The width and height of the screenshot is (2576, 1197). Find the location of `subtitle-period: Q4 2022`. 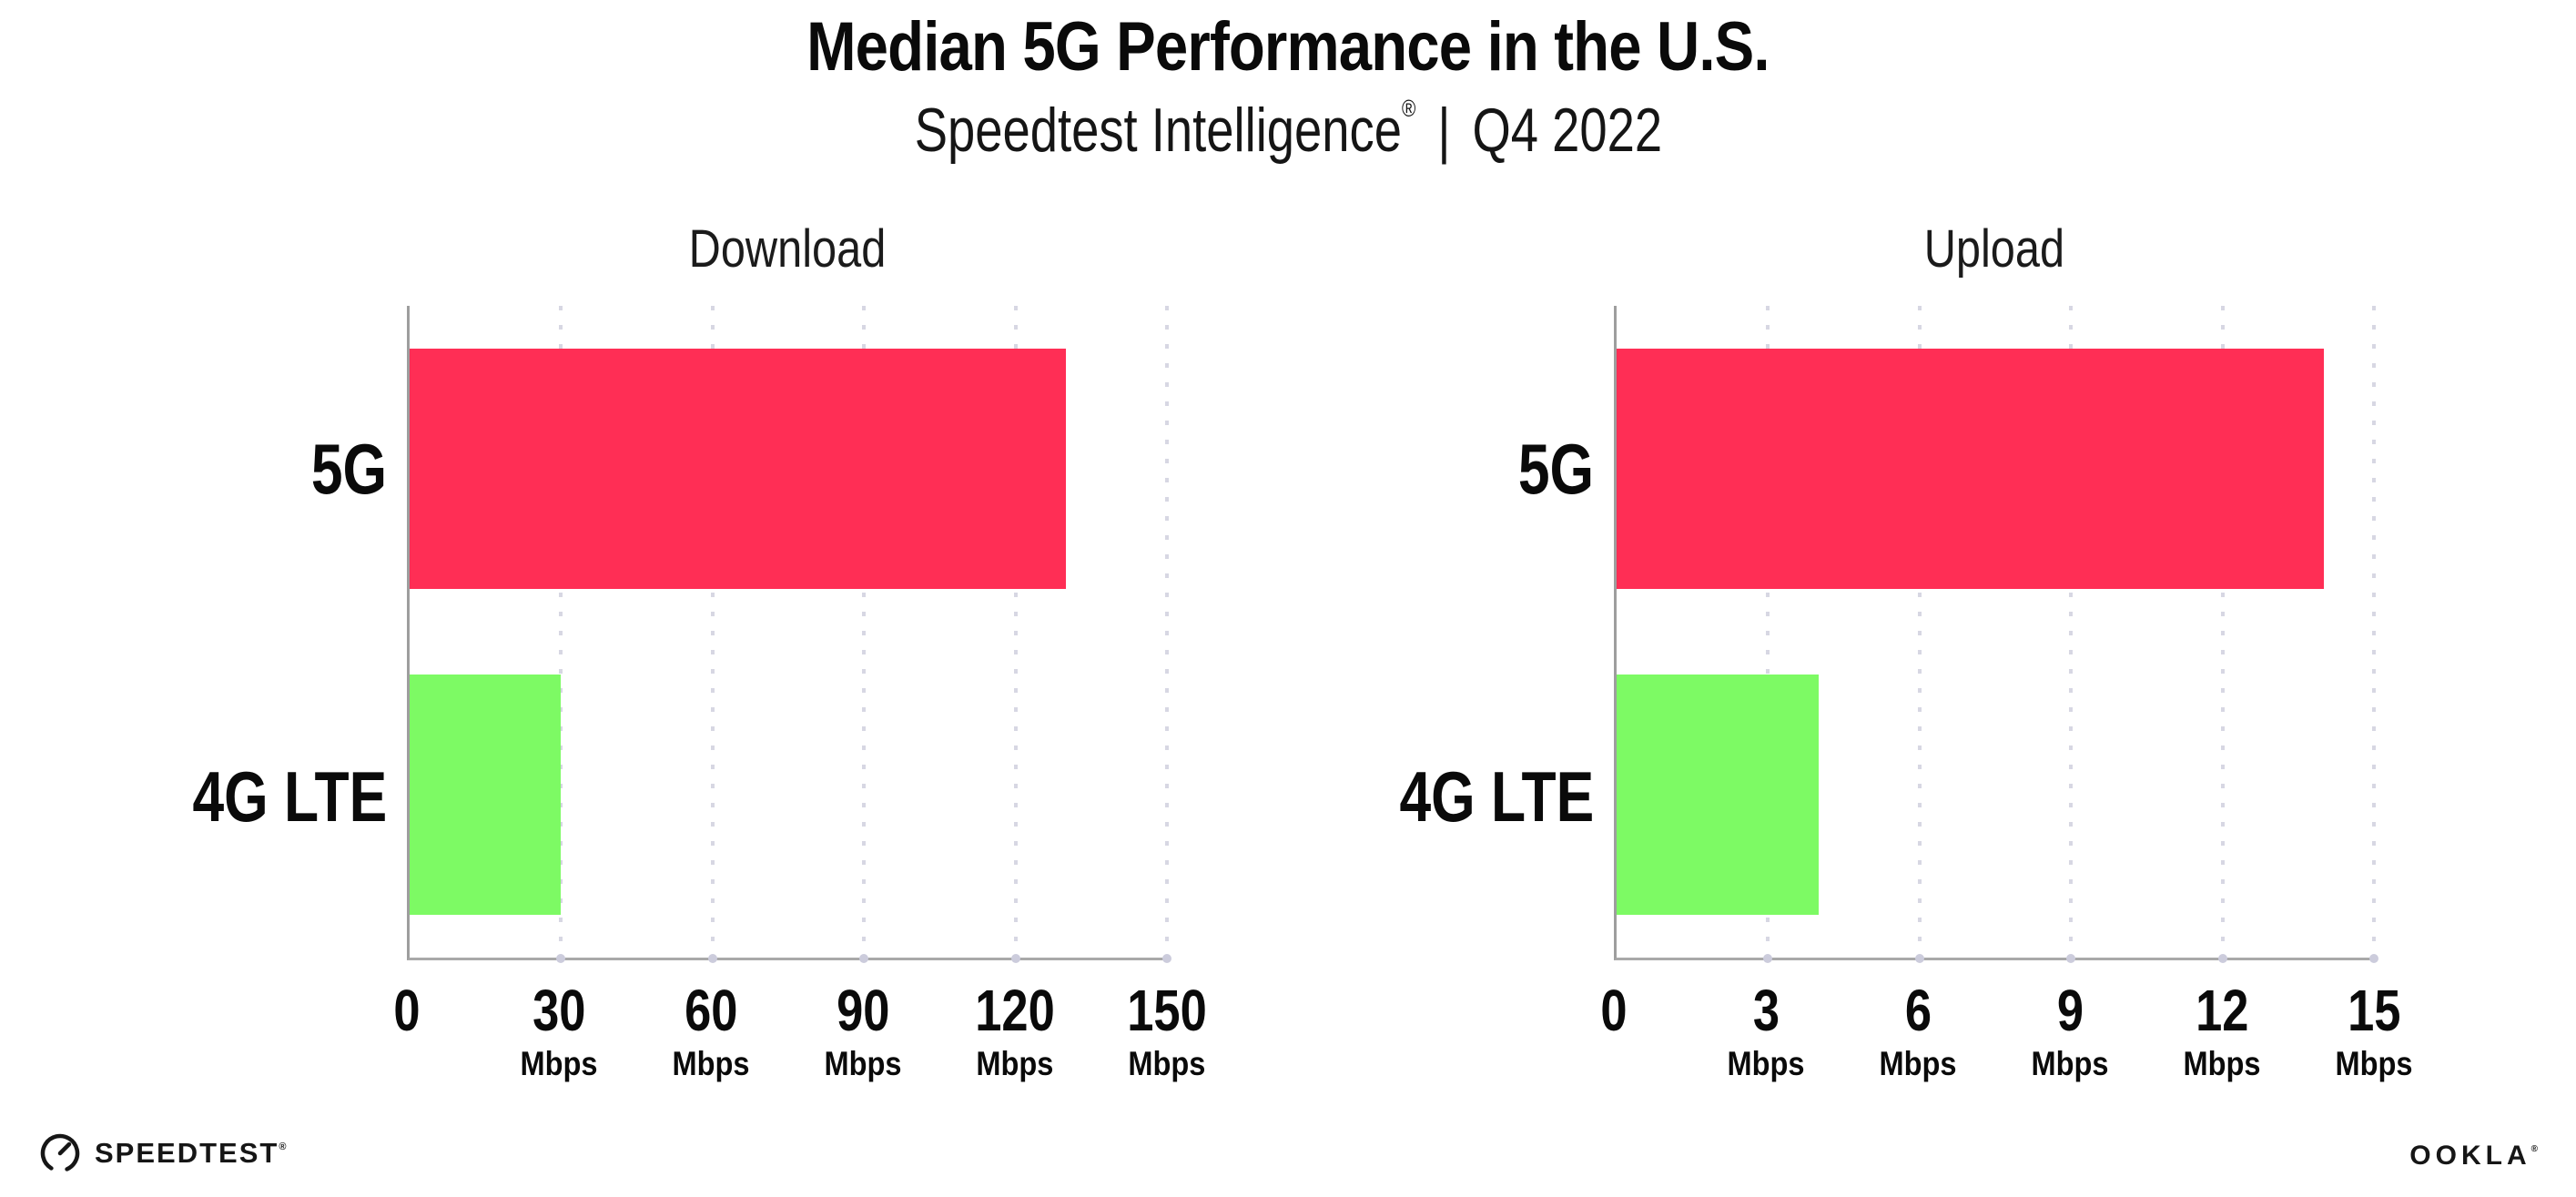

subtitle-period: Q4 2022 is located at coordinates (1567, 130).